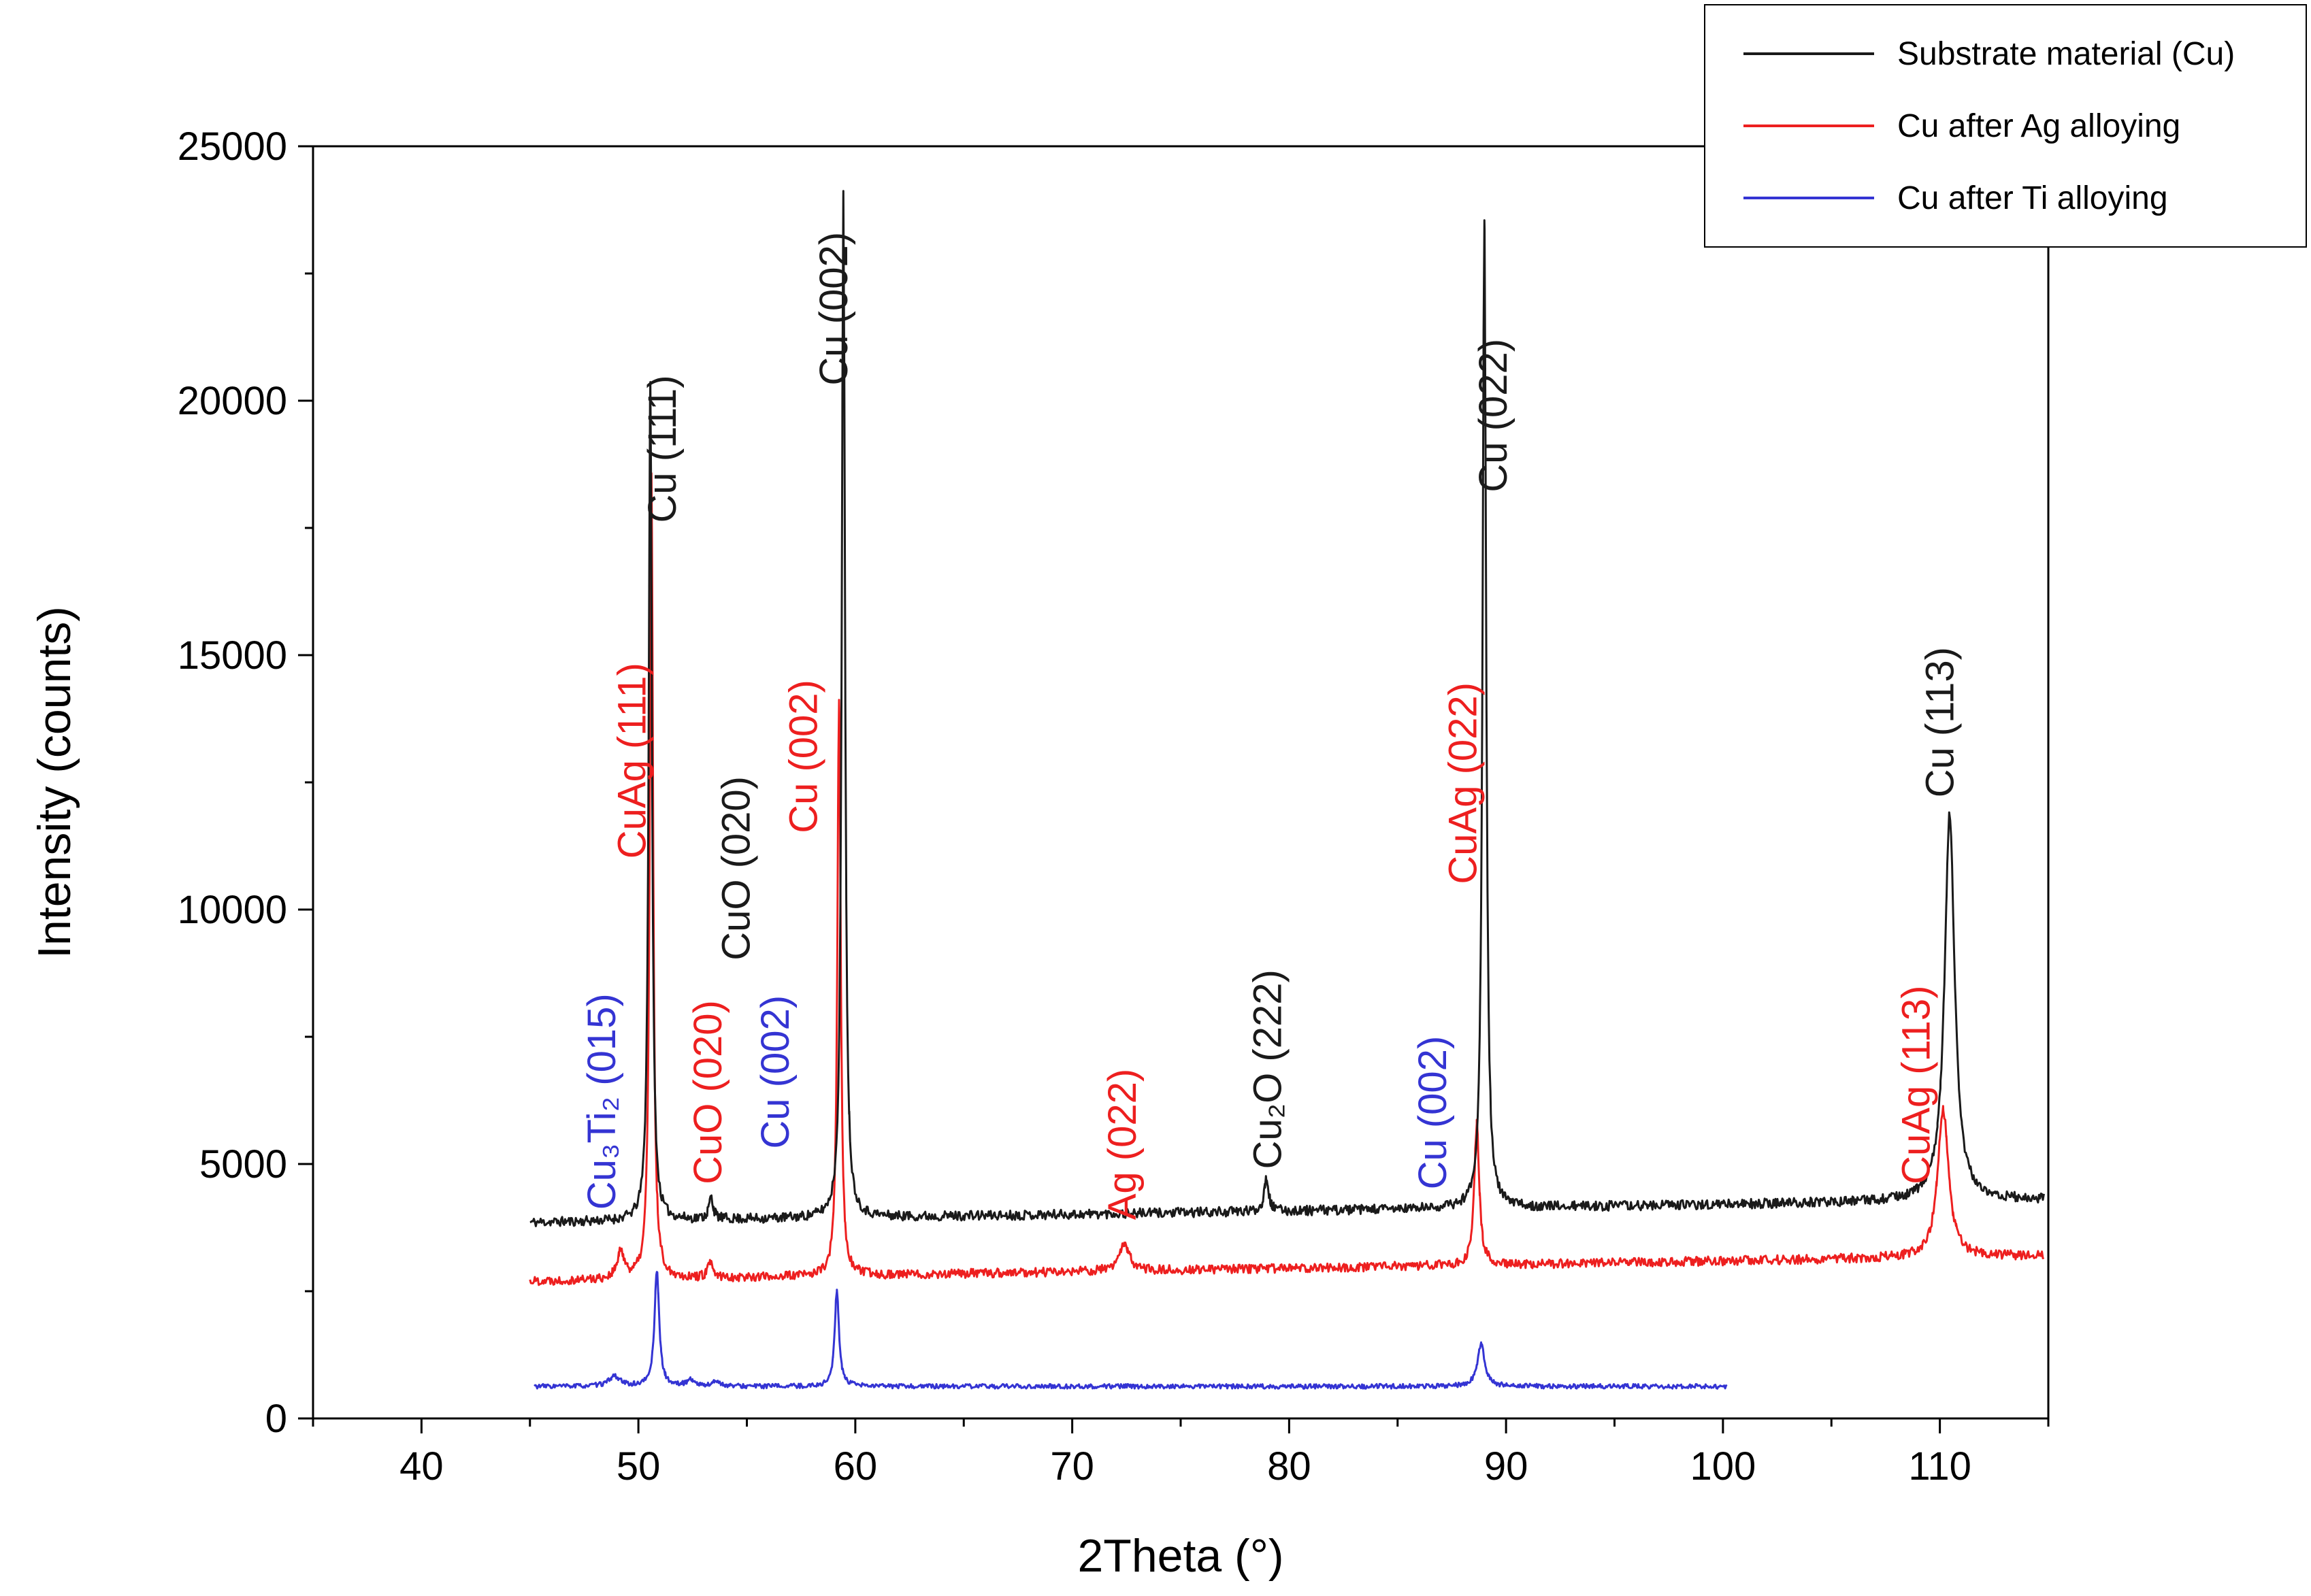 The width and height of the screenshot is (2311, 1596). I want to click on x-tick-label: 50, so click(639, 1467).